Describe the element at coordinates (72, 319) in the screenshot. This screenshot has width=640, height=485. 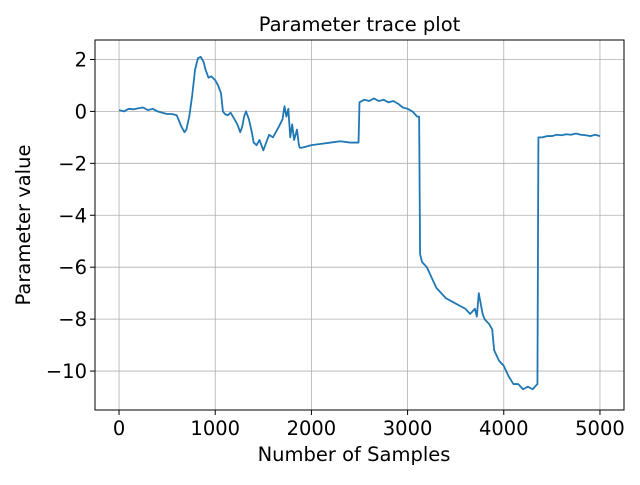
I see `y-tick-label: −8` at that location.